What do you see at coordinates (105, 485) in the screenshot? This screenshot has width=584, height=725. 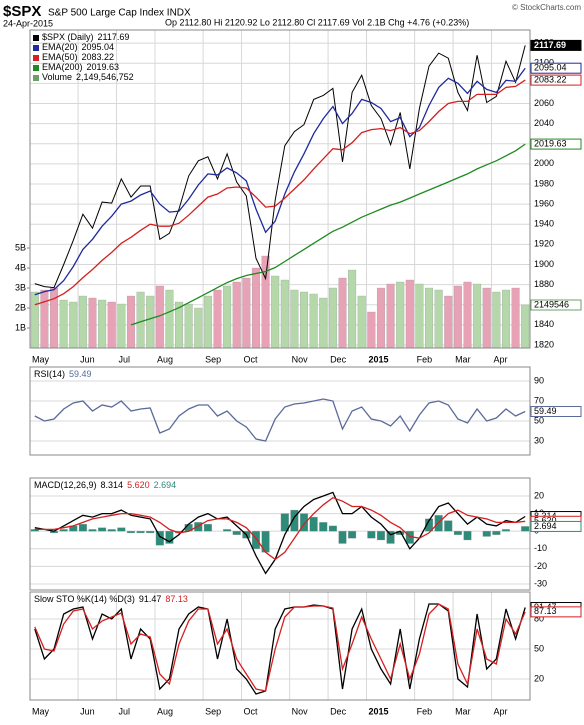 I see `legend: MACD(12,26,9) 8.314 5.620 2.694` at bounding box center [105, 485].